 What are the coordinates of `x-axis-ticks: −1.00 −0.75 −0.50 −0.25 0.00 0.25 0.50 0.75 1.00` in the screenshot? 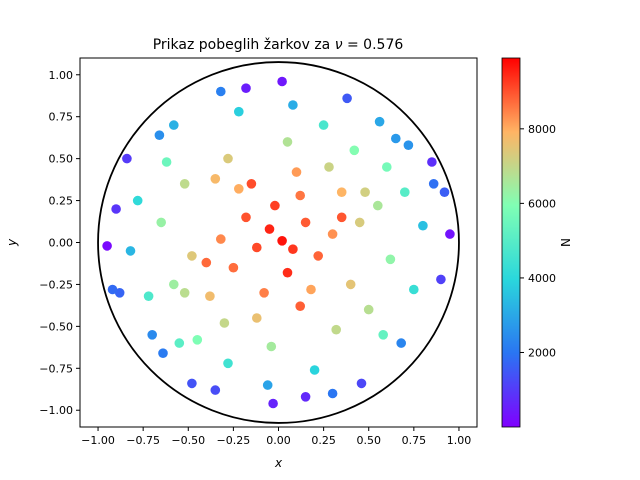 It's located at (276, 437).